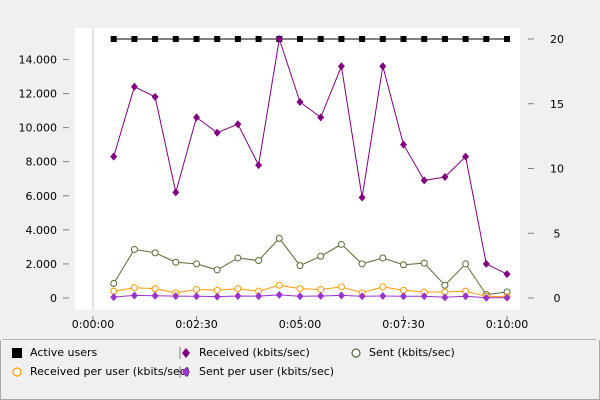 This screenshot has width=600, height=400. Describe the element at coordinates (17, 353) in the screenshot. I see `legend-swatch-active-users` at that location.